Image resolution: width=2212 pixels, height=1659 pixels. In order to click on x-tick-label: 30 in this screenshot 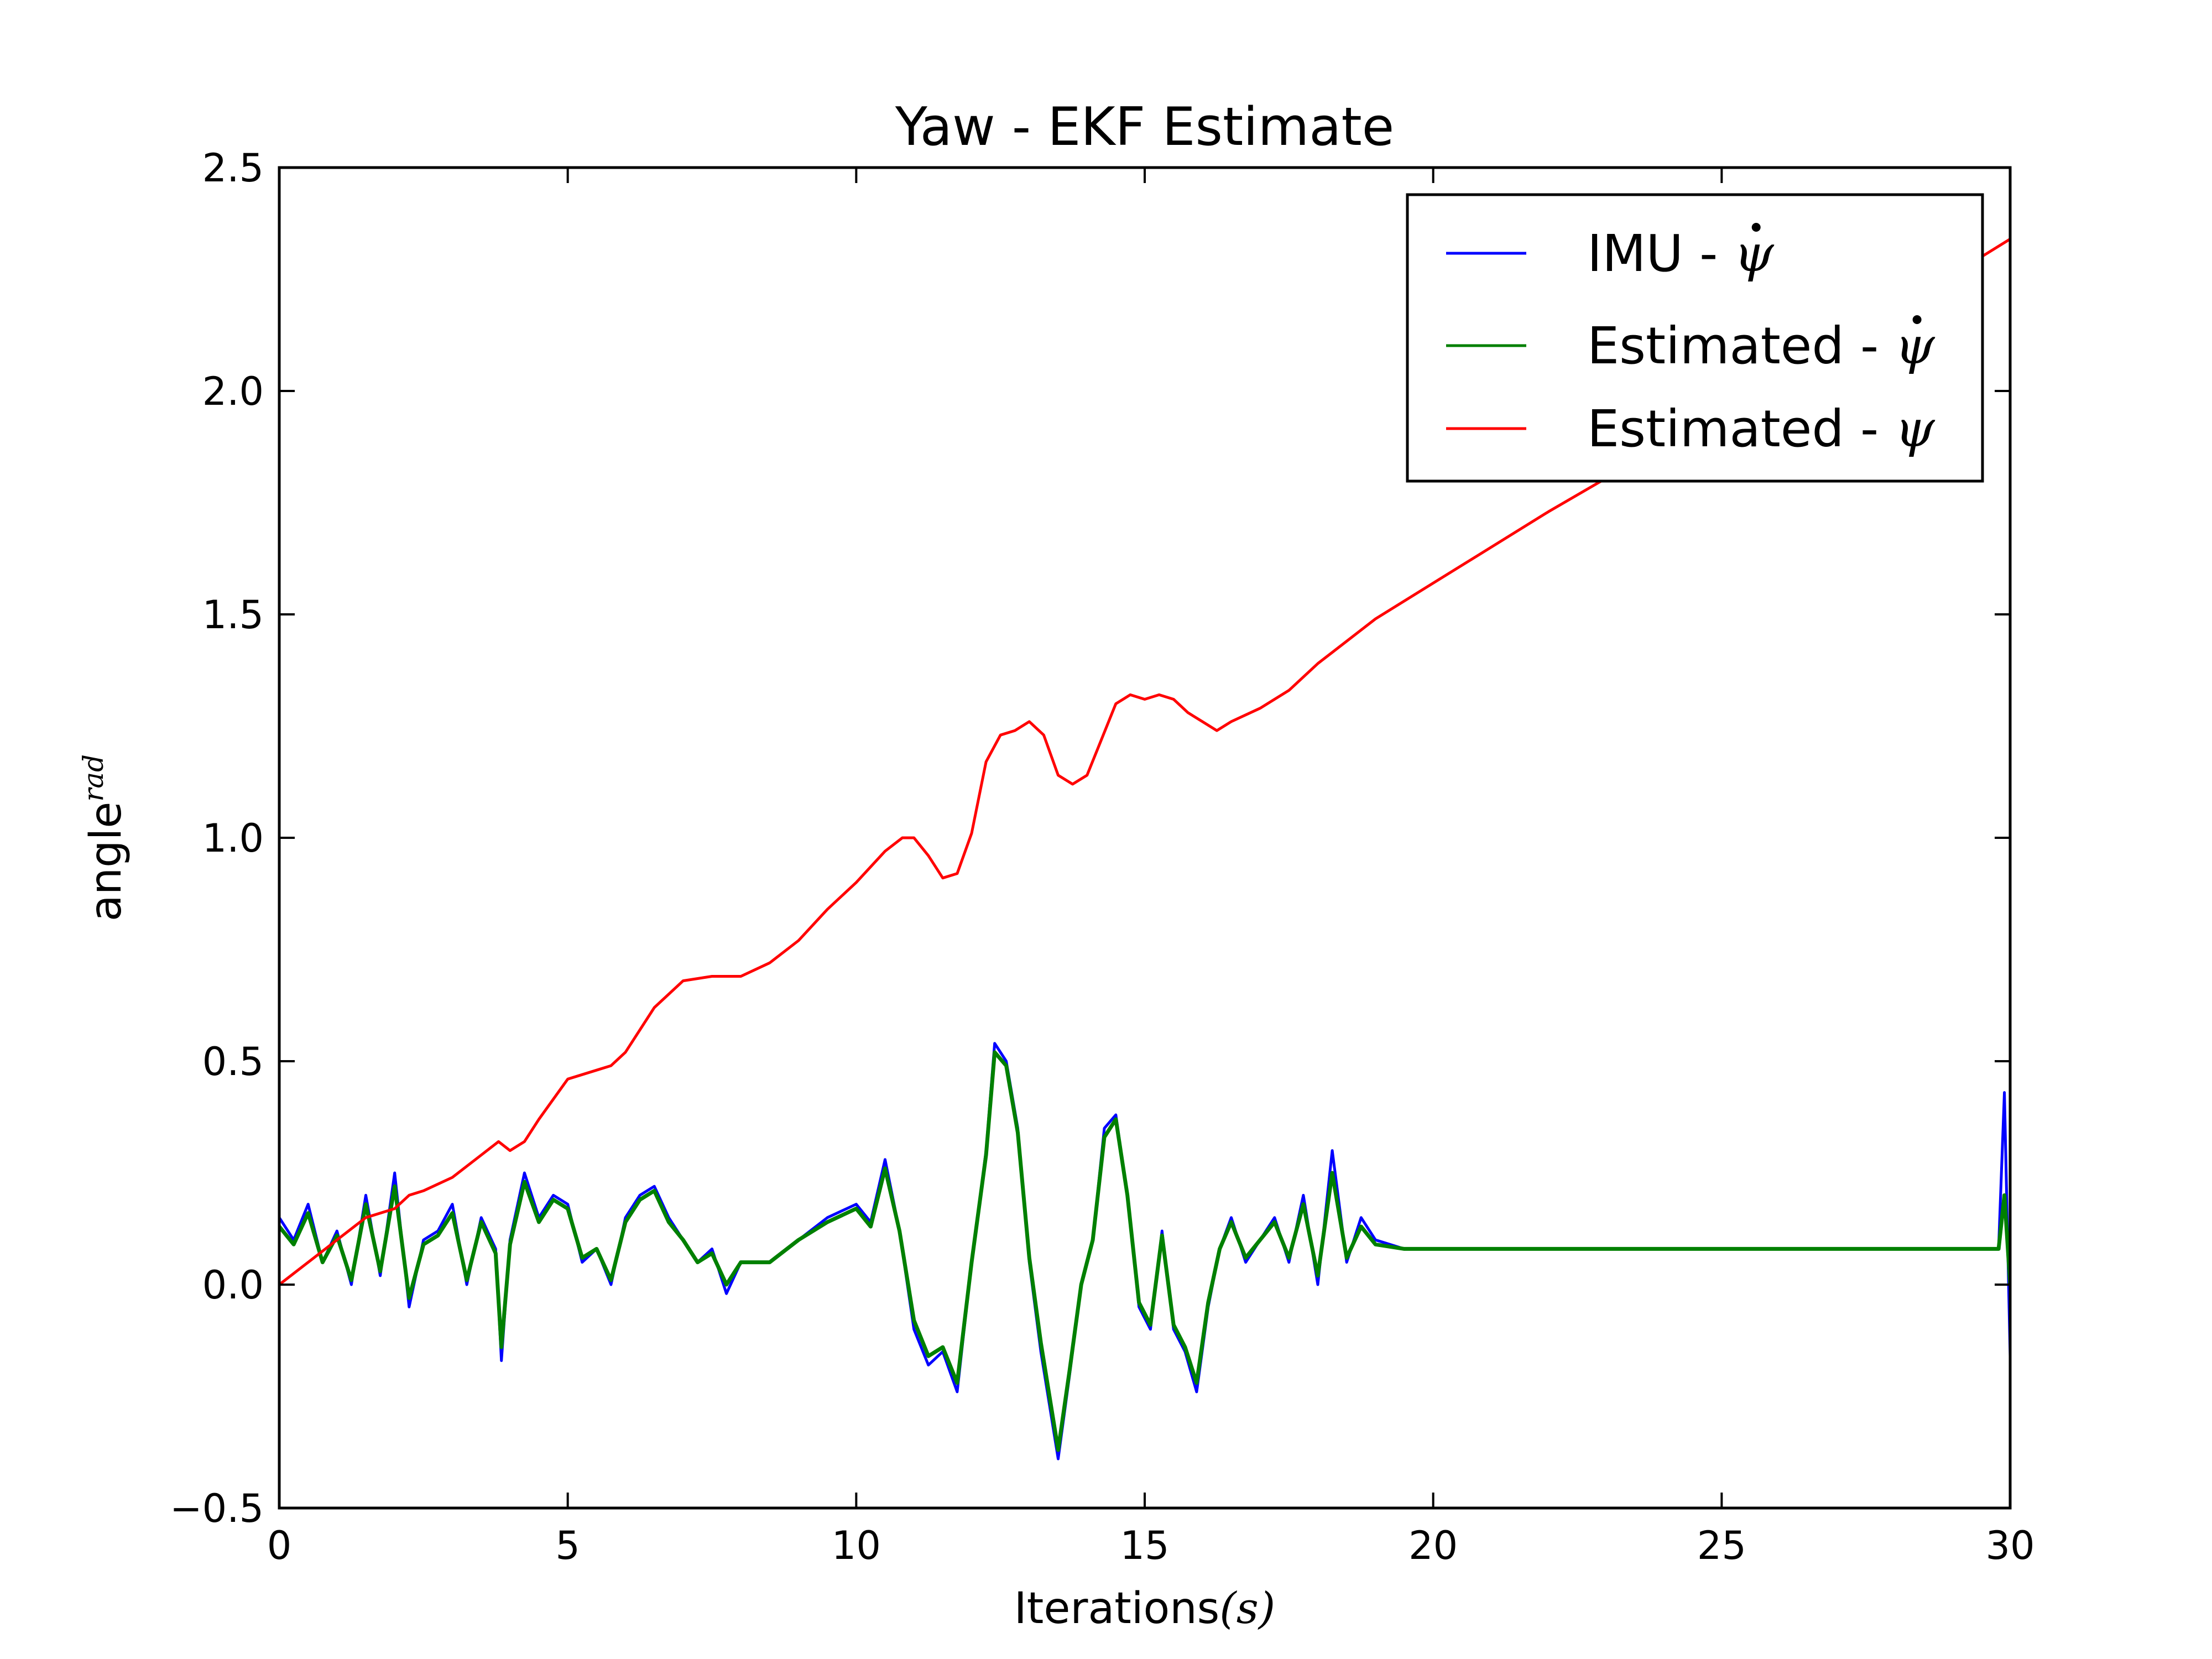, I will do `click(2010, 1546)`.